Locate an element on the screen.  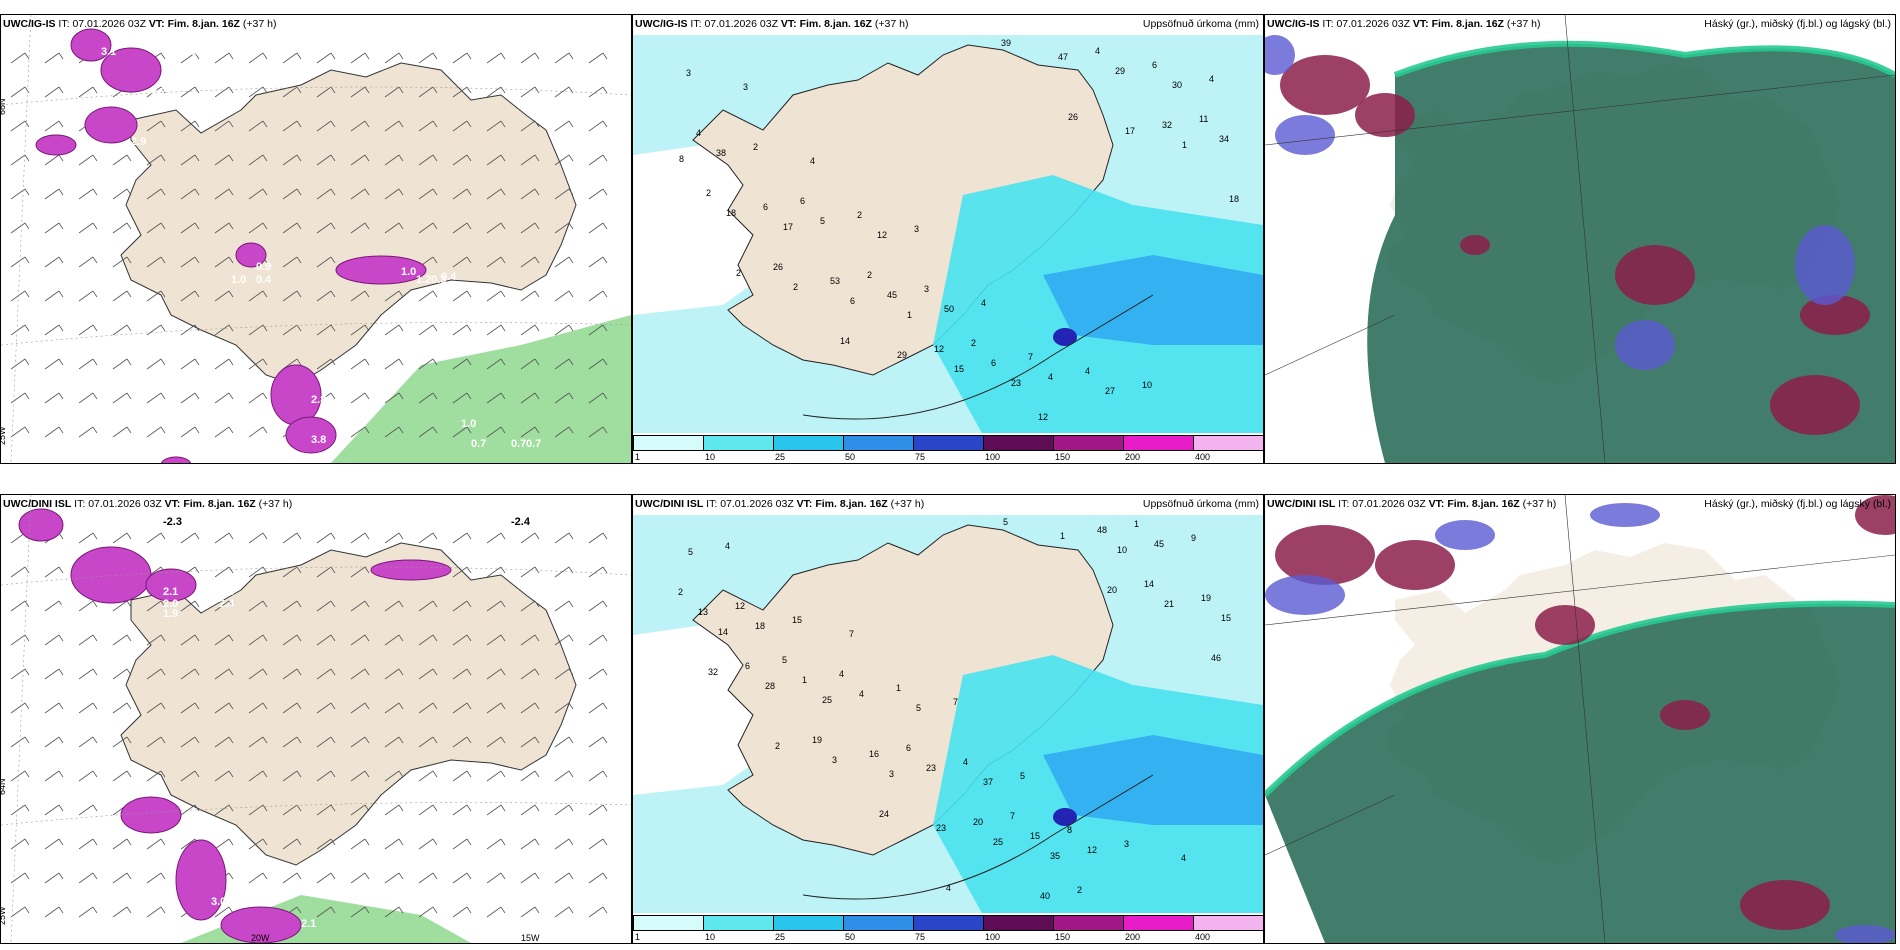
precip-value-label: 13 is located at coordinates (703, 612).